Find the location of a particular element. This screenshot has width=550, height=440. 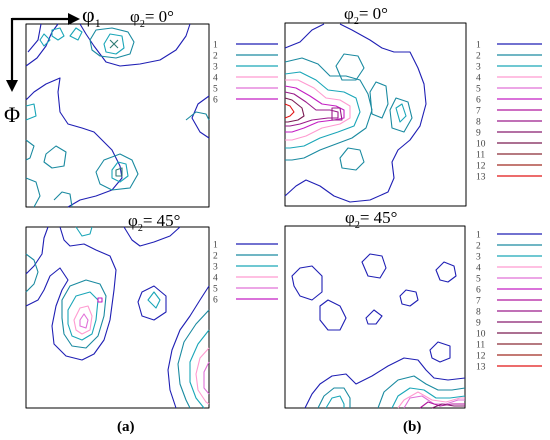

panel-title-b-top: φ2= 0° is located at coordinates (366, 15).